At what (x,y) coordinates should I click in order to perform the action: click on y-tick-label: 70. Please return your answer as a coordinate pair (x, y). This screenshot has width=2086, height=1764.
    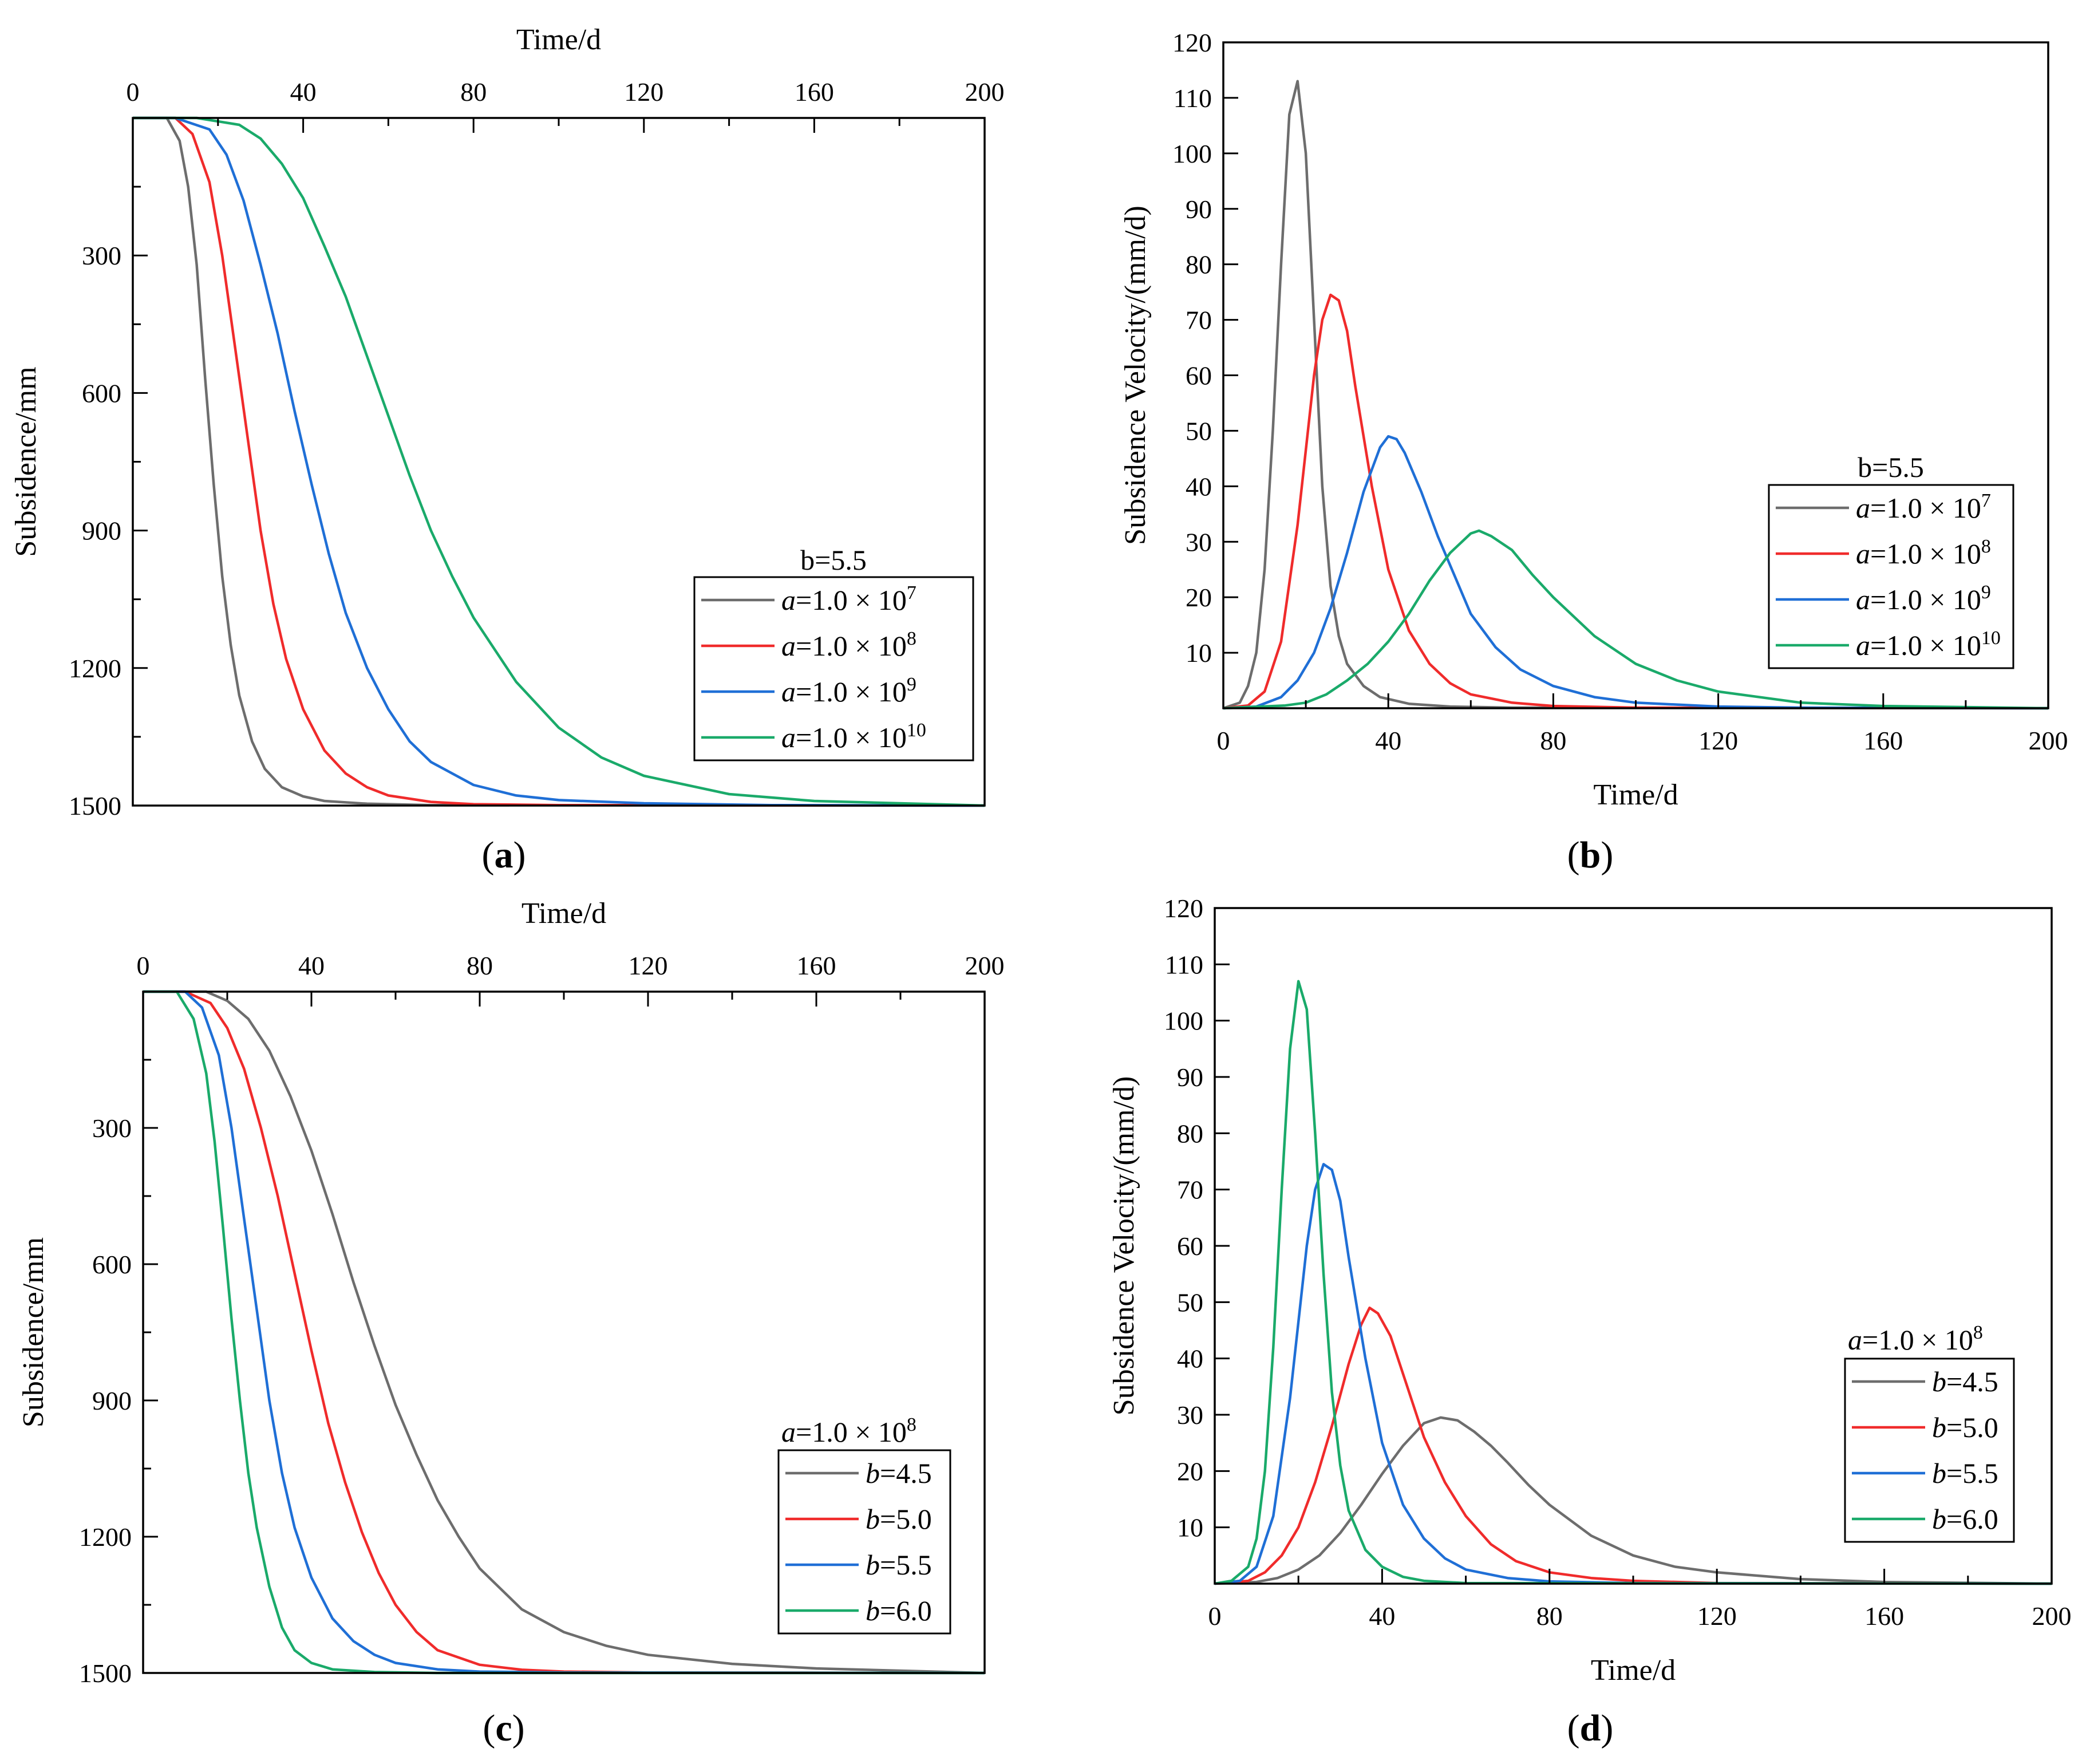
    Looking at the image, I should click on (1199, 321).